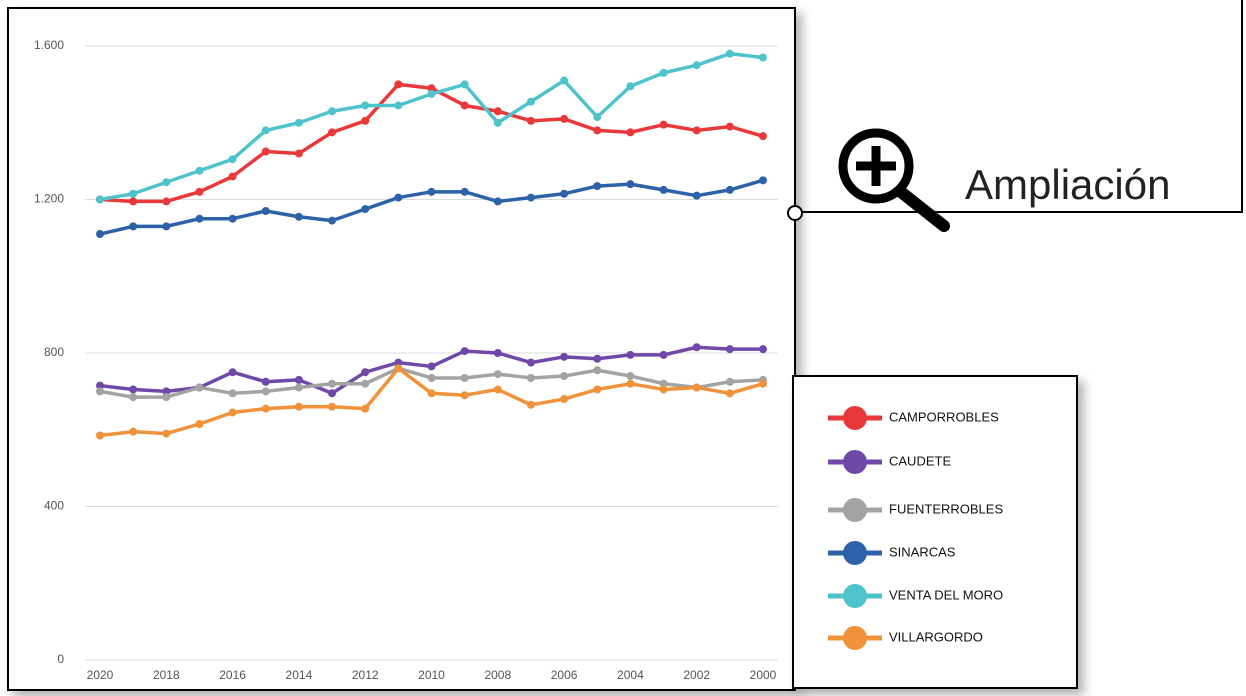  I want to click on legend-label: VILLARGORDO, so click(936, 636).